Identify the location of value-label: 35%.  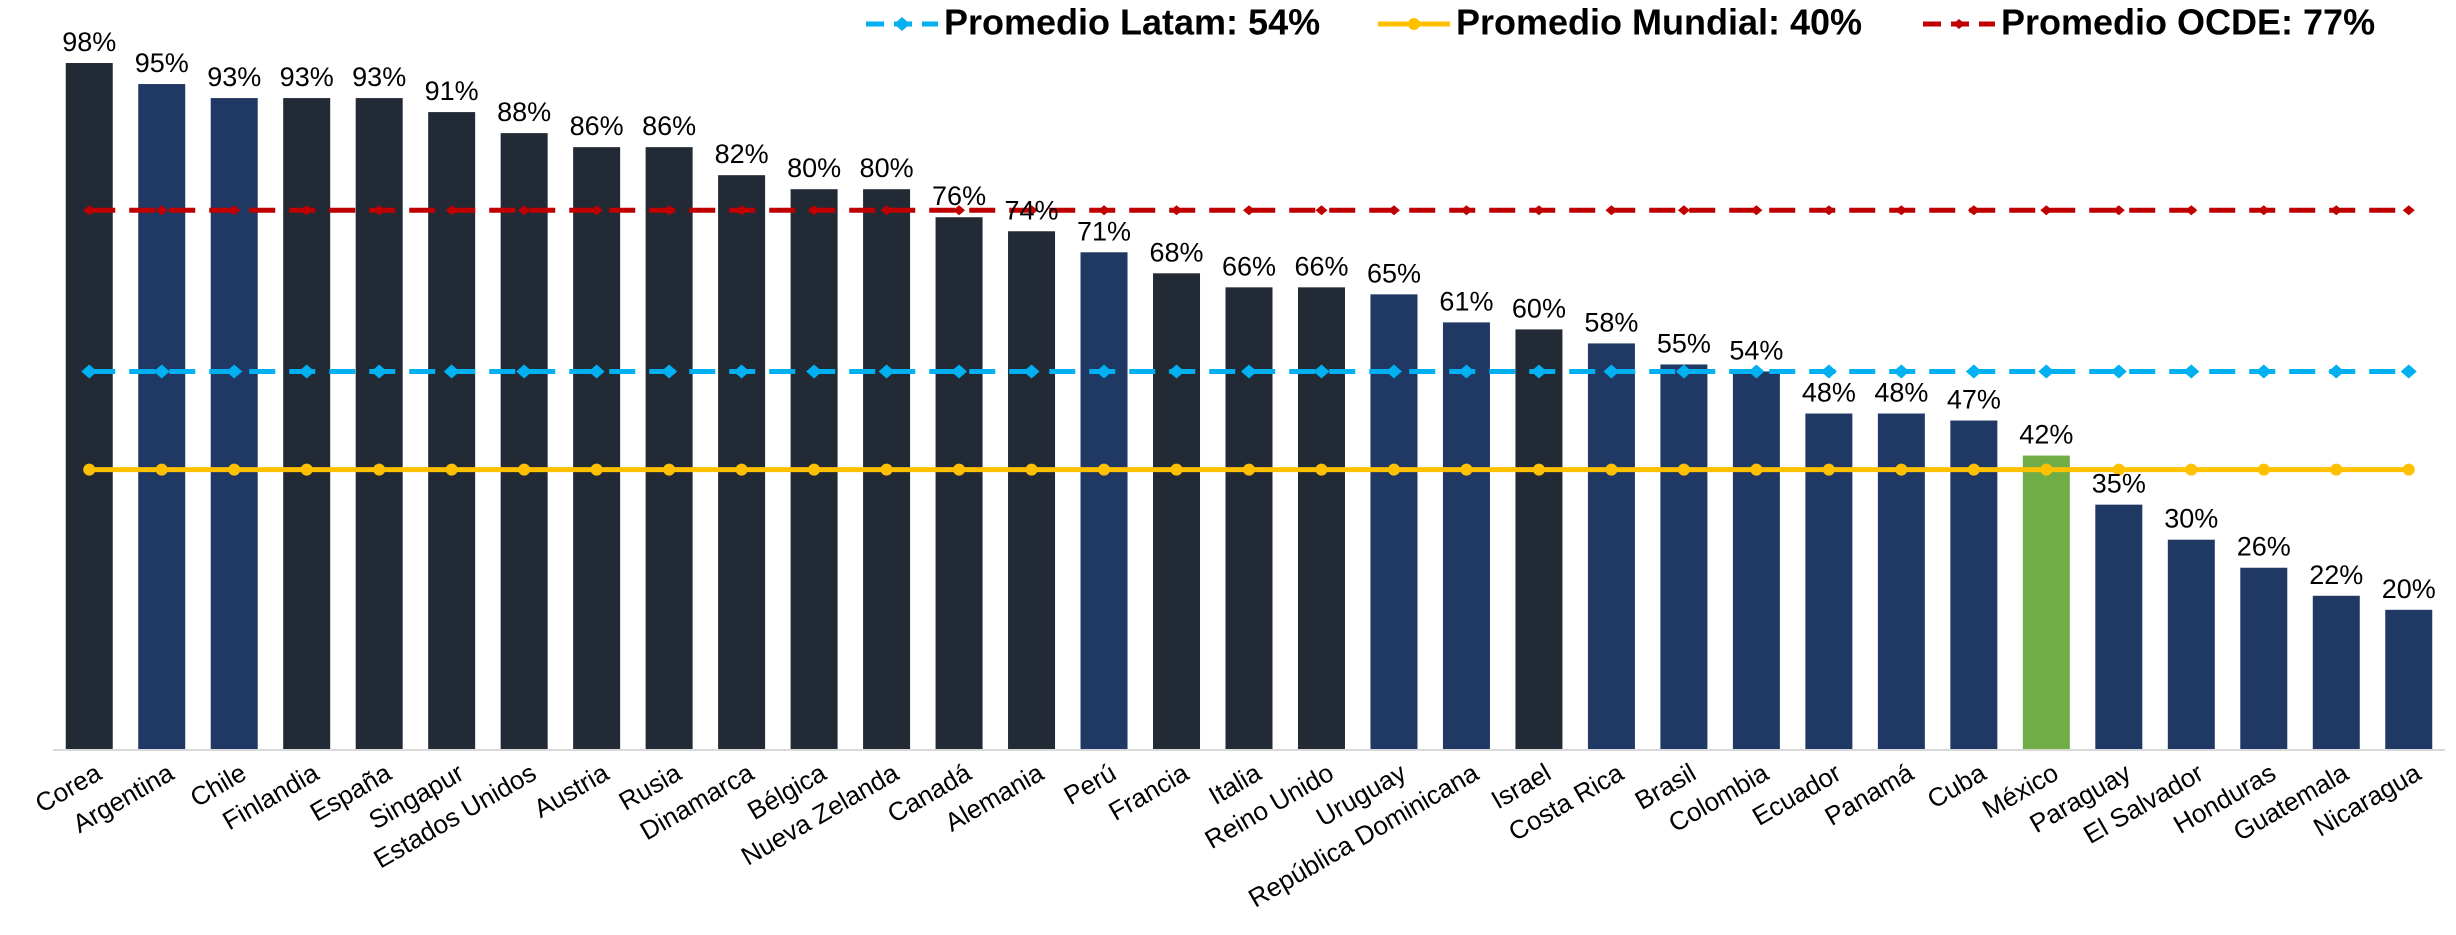
(2119, 484).